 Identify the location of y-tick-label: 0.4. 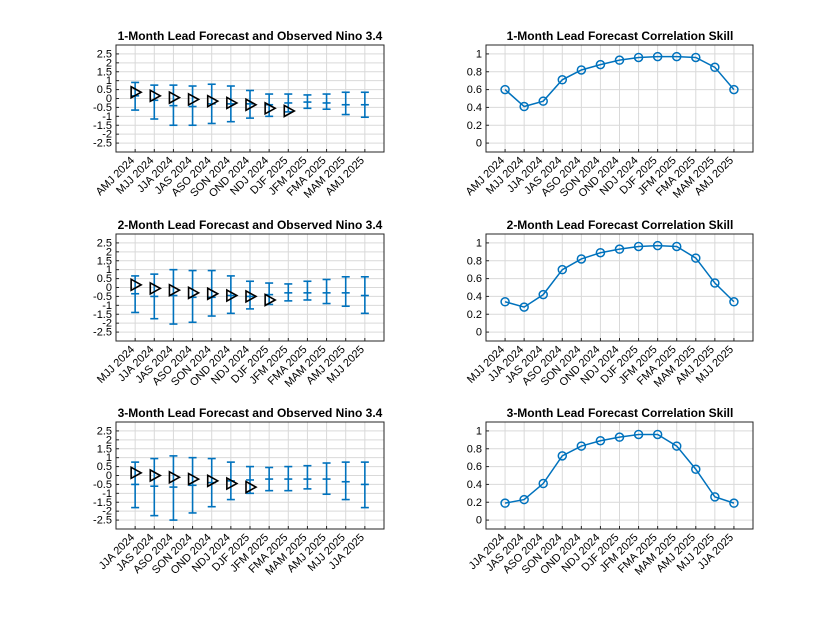
(474, 297).